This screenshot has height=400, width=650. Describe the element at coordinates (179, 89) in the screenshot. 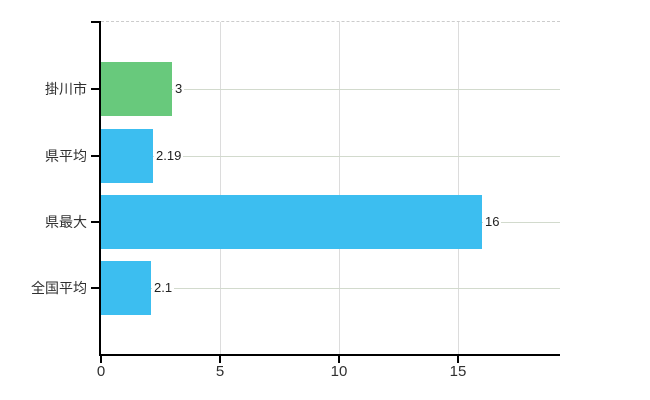

I see `bar-value-label: 3` at that location.